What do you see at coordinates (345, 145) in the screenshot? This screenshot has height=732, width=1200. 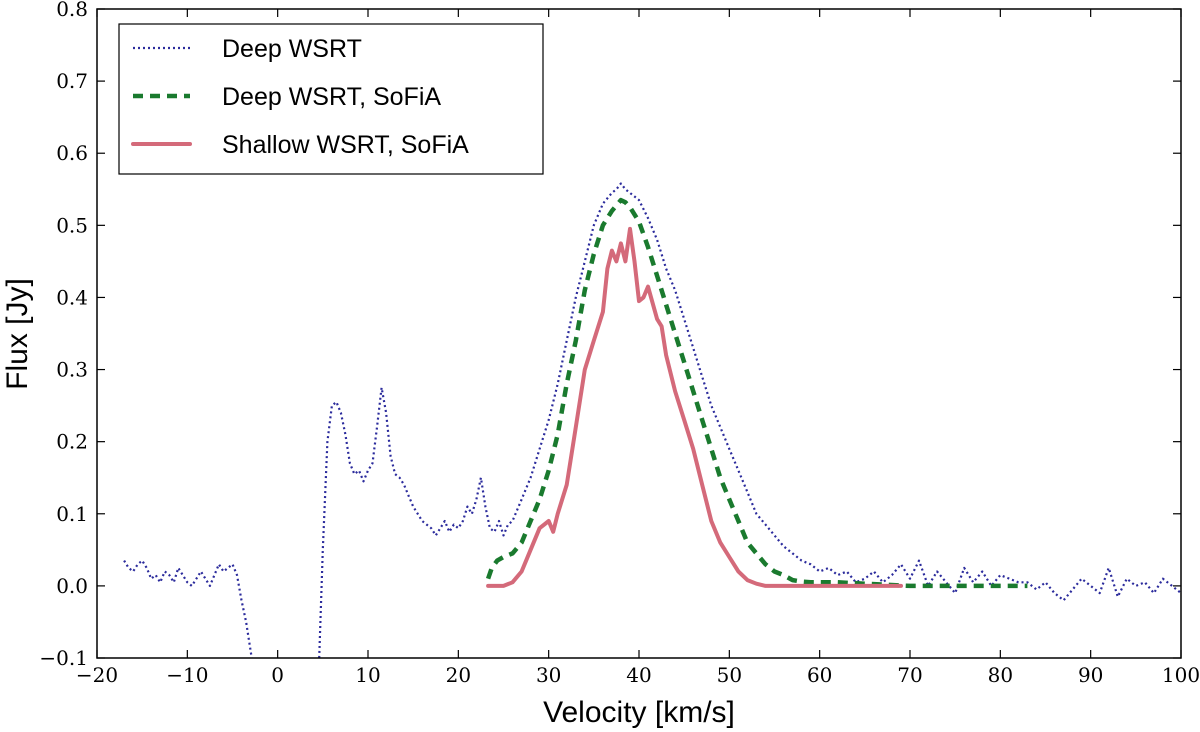 I see `legend-label: Shallow WSRT, SoFiA` at bounding box center [345, 145].